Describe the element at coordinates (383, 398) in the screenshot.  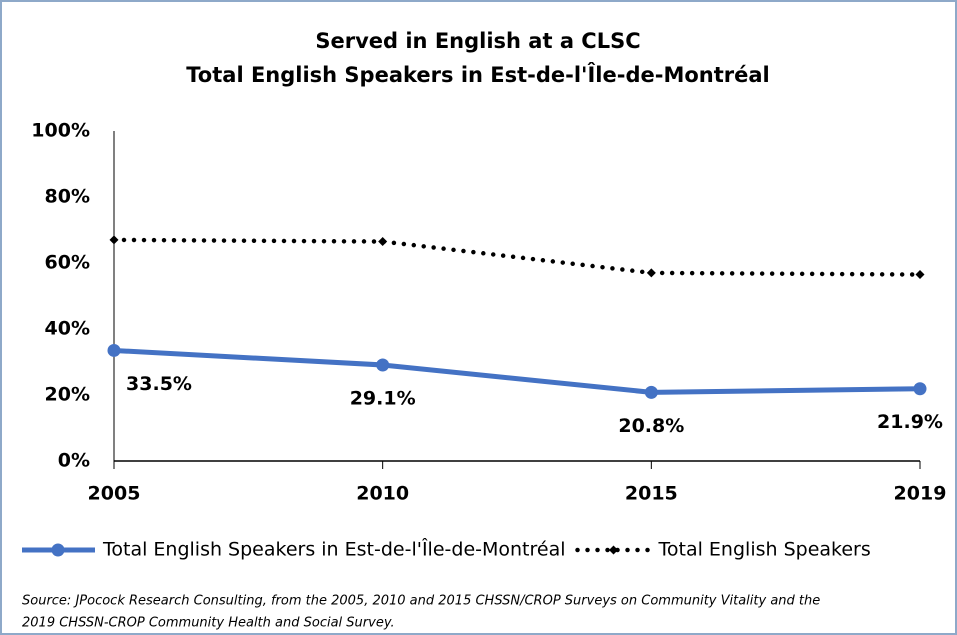
I see `data-label: 29.1%` at that location.